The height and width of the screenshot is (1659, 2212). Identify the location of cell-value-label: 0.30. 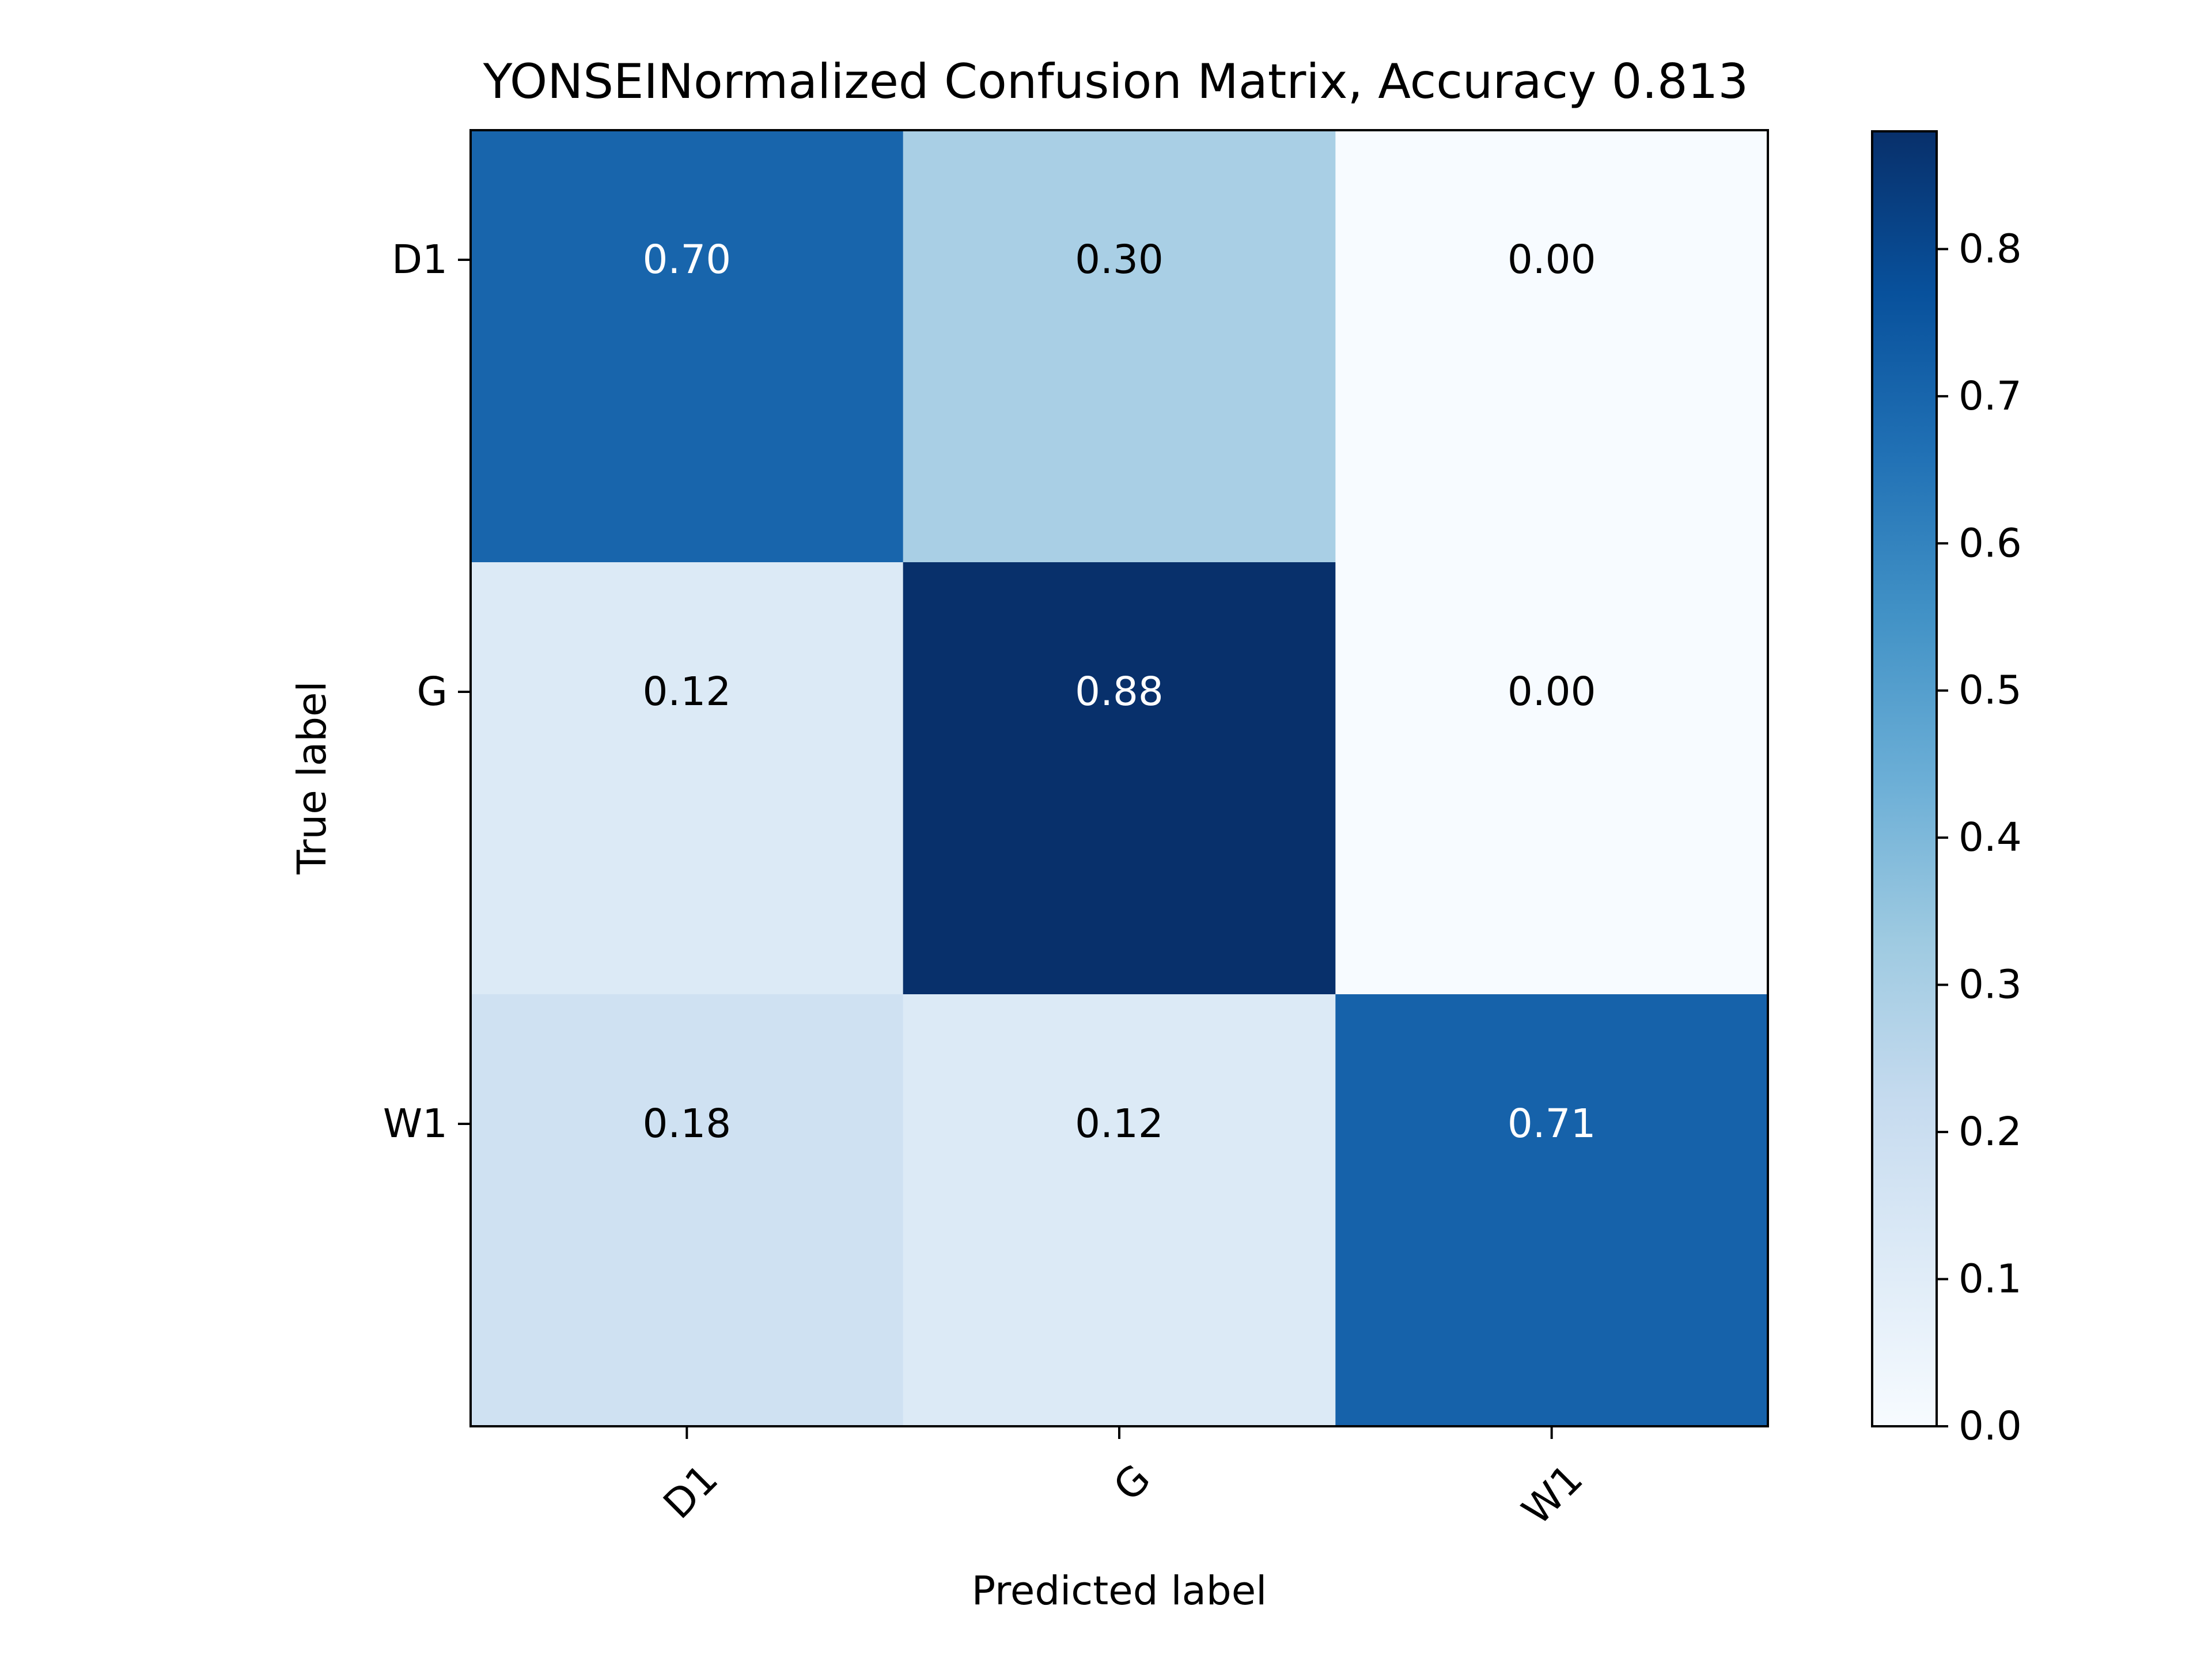
(1119, 260).